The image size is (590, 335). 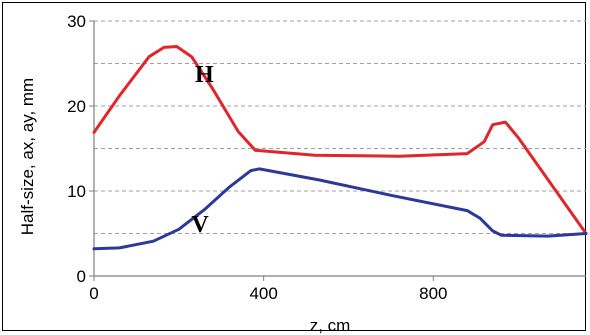 What do you see at coordinates (93, 293) in the screenshot?
I see `x-tick-label: 0` at bounding box center [93, 293].